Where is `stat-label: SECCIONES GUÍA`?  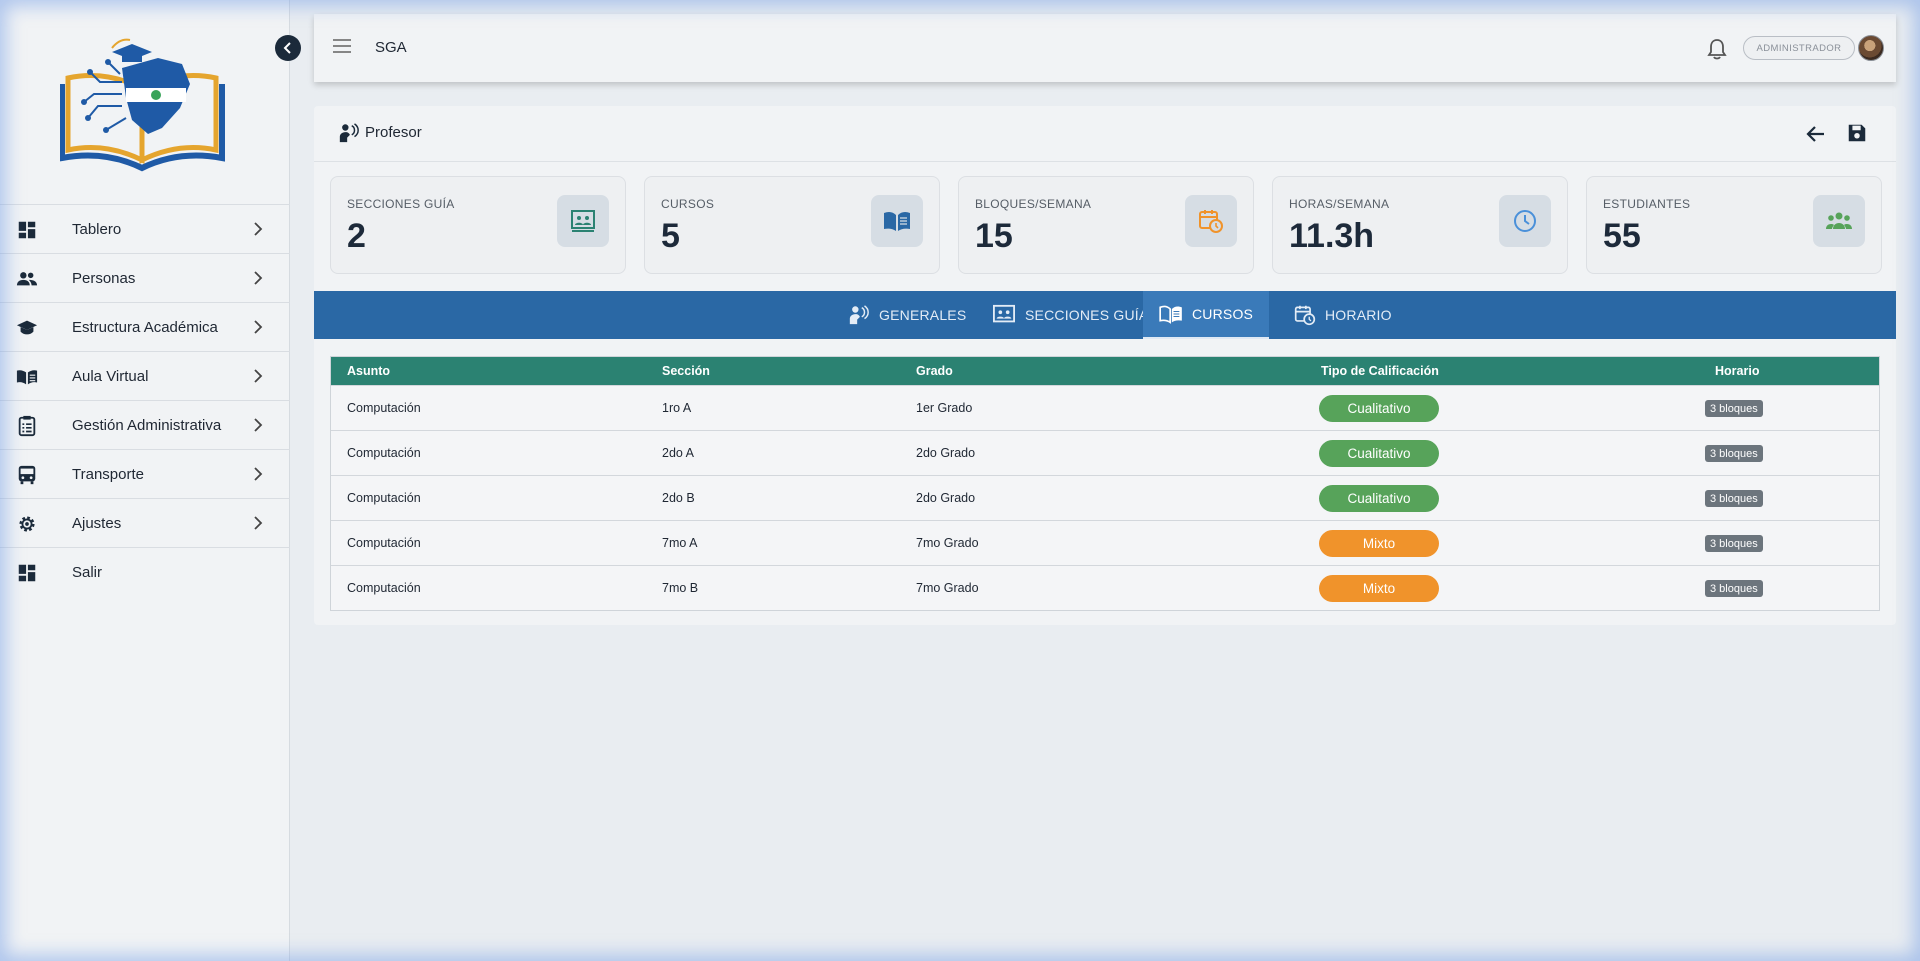 stat-label: SECCIONES GUÍA is located at coordinates (401, 204).